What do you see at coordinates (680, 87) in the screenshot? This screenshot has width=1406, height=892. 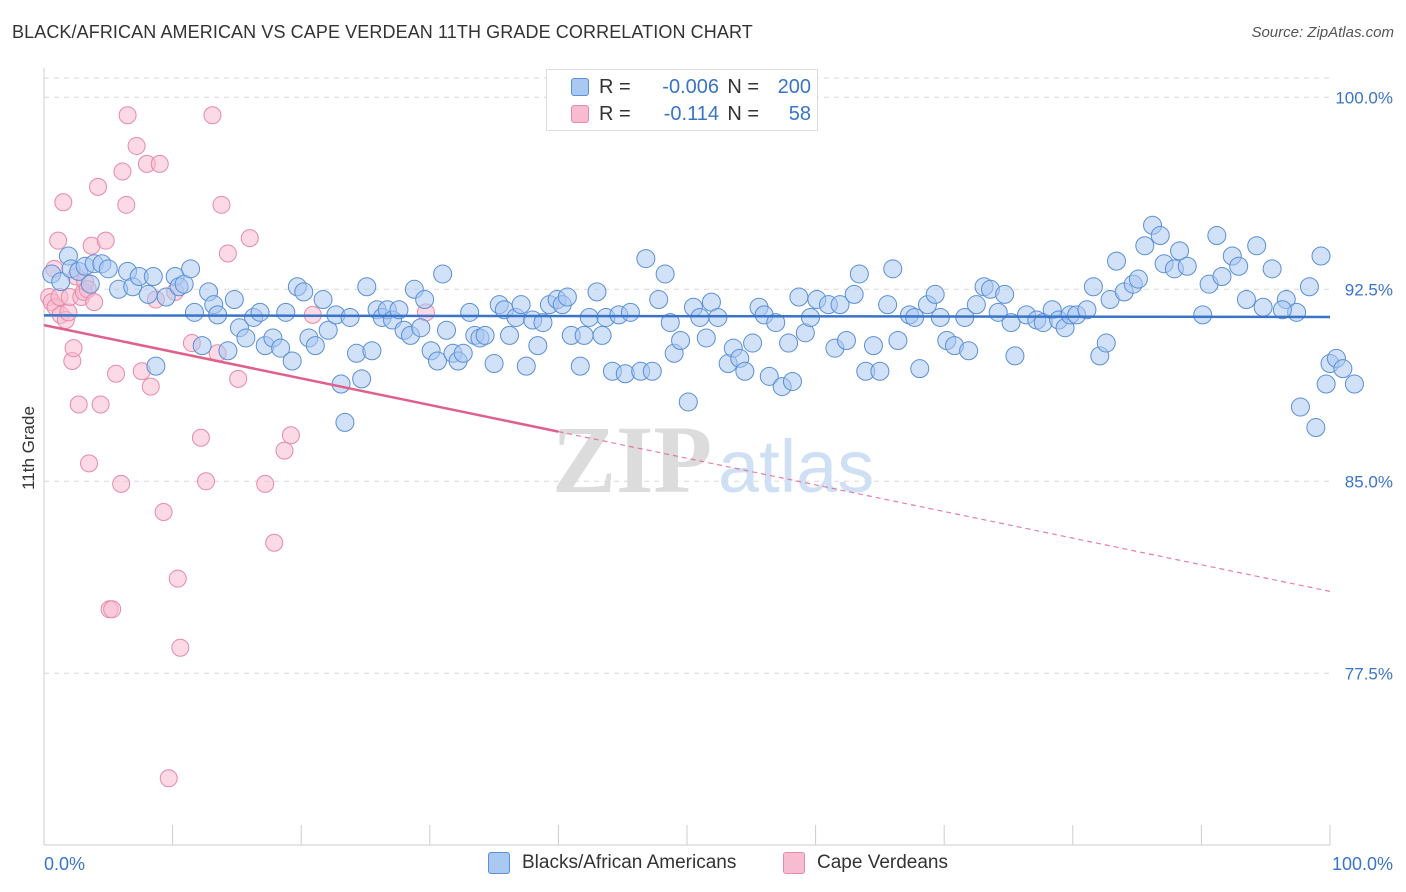 I see `r-value: -0.006` at bounding box center [680, 87].